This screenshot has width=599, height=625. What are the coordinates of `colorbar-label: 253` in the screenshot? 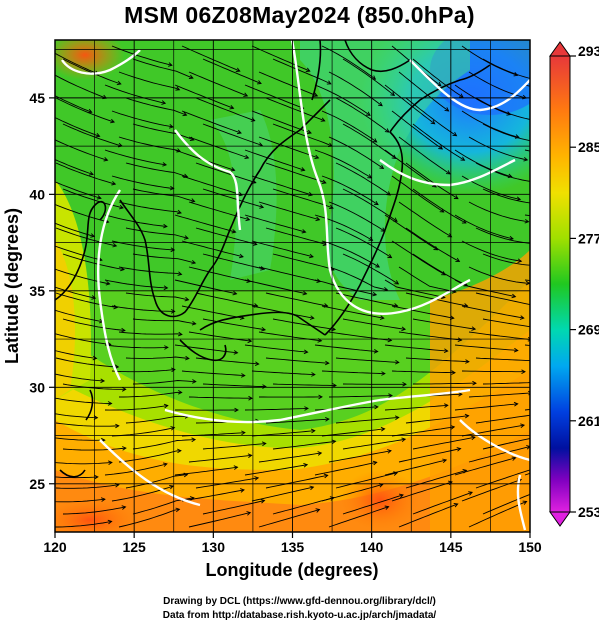 It's located at (588, 512).